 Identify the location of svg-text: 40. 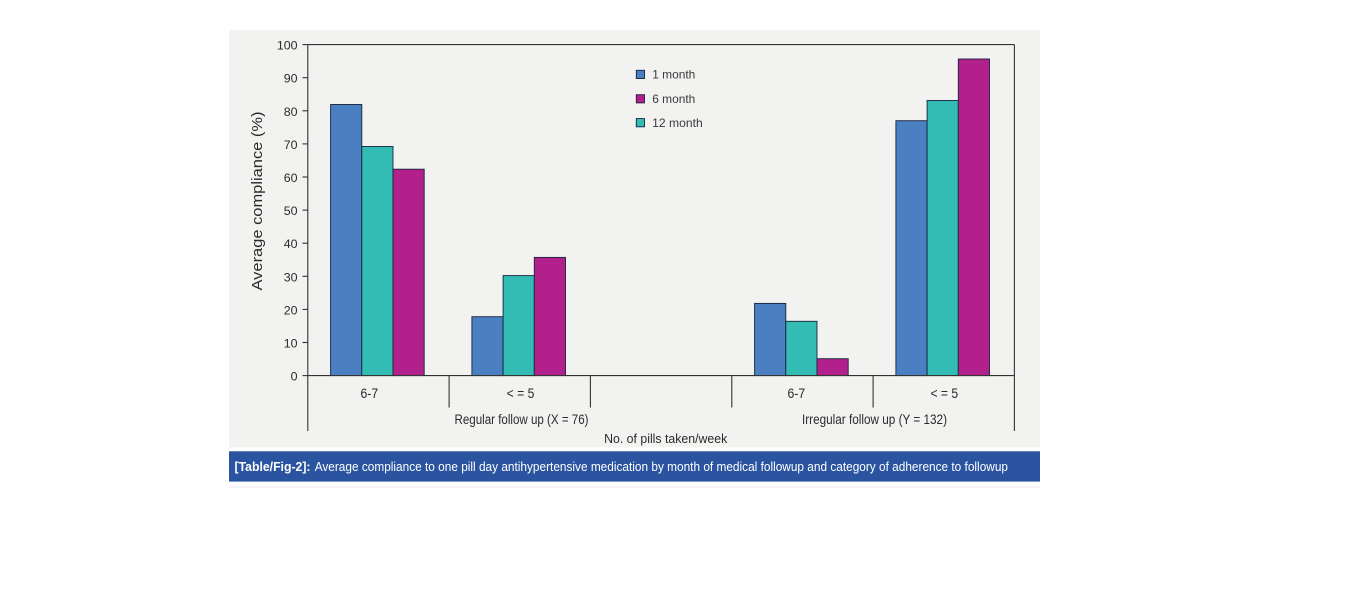
(291, 244).